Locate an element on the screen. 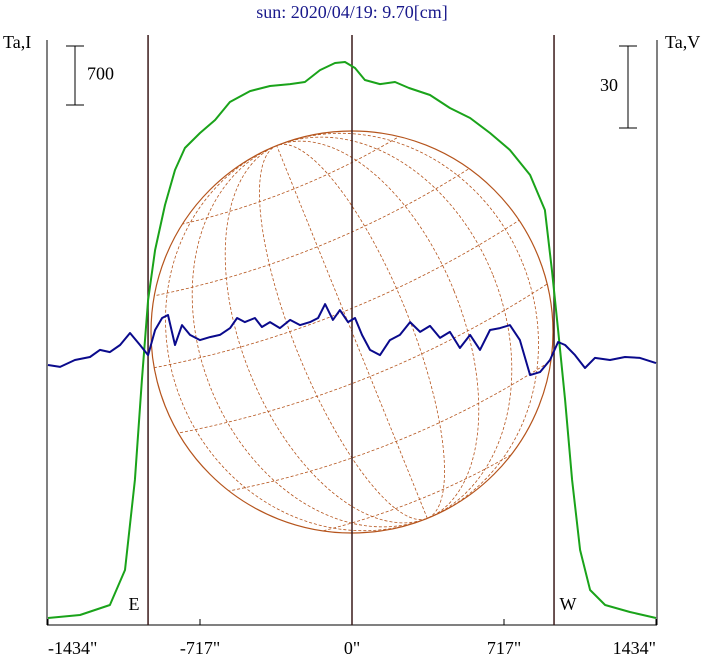  x-tick-label: 0" is located at coordinates (352, 648).